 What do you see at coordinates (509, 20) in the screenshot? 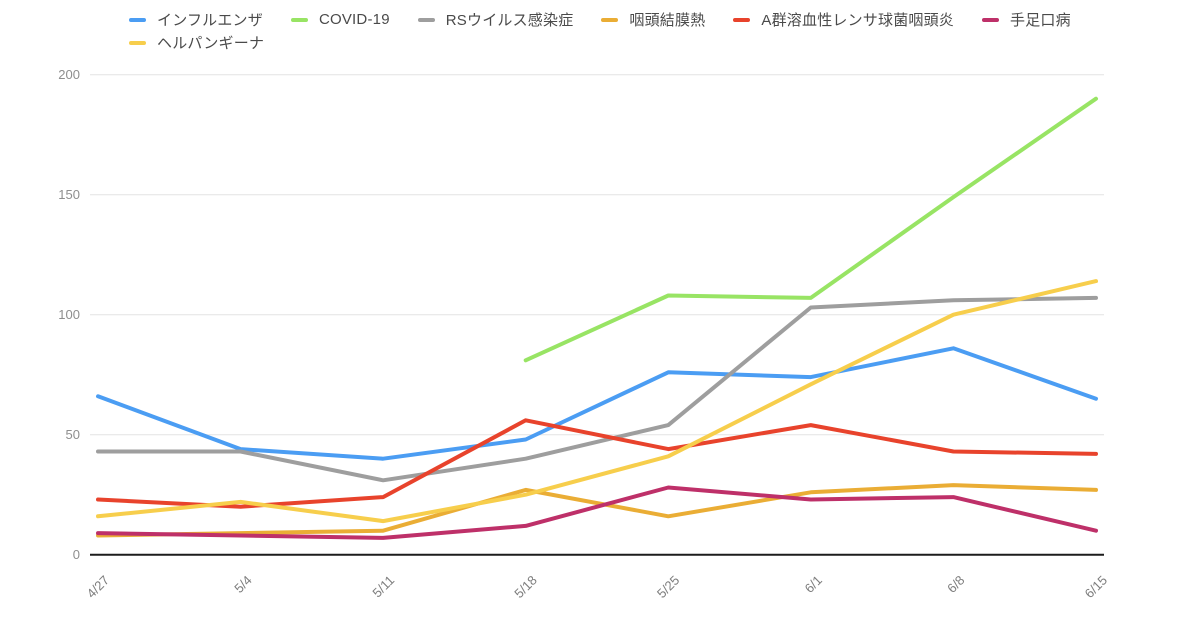
I see `legend-label: RSウイルス感染症` at bounding box center [509, 20].